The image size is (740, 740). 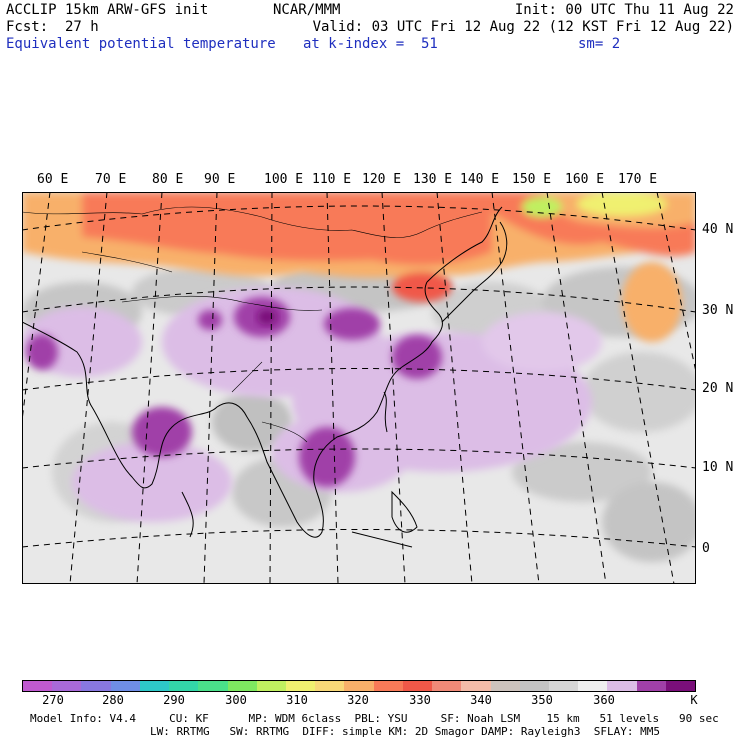 I want to click on theta-e-deep-purple-cores, so click(x=267, y=317).